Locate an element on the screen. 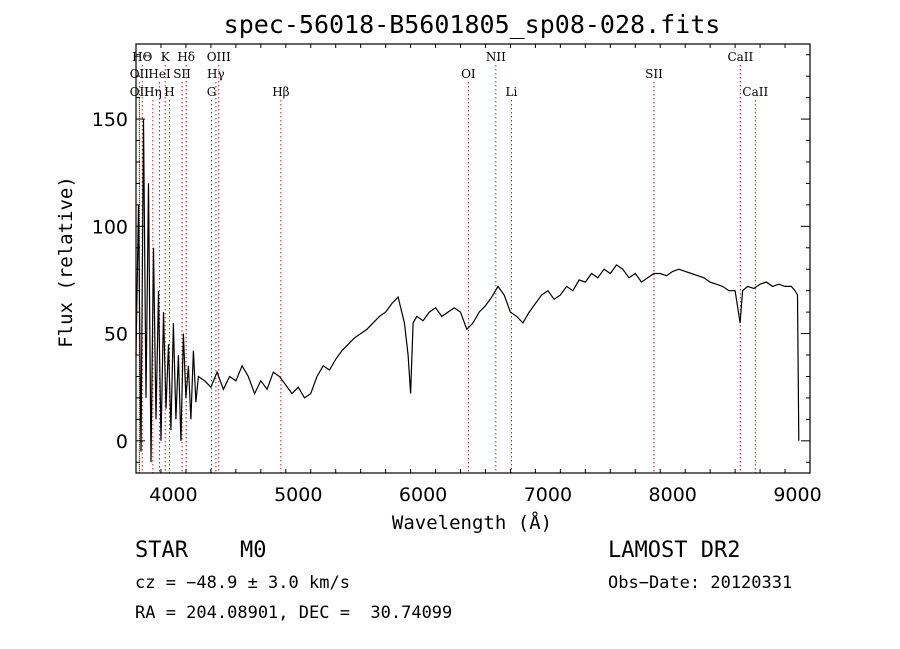  redshift-label: cz = −48.9 ± 3.0 km/s is located at coordinates (242, 583).